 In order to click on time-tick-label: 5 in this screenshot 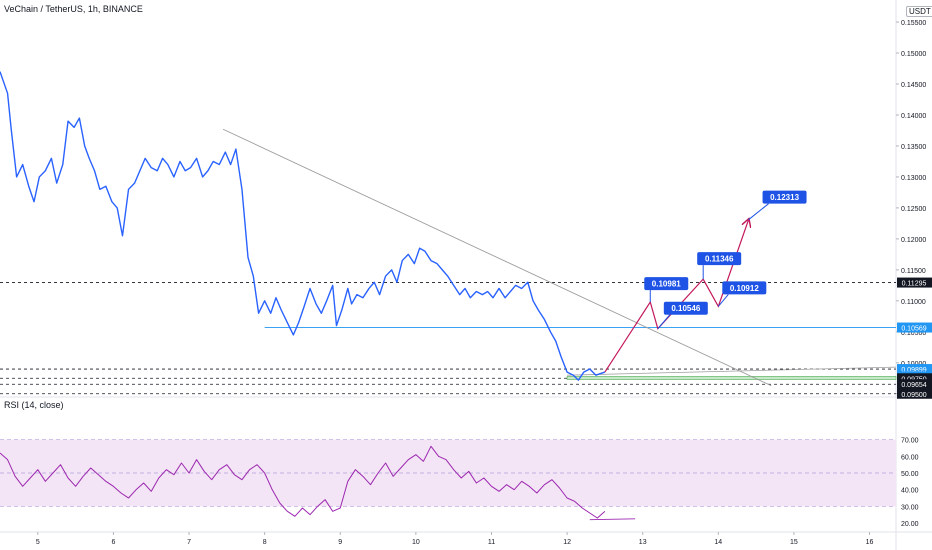, I will do `click(38, 542)`.